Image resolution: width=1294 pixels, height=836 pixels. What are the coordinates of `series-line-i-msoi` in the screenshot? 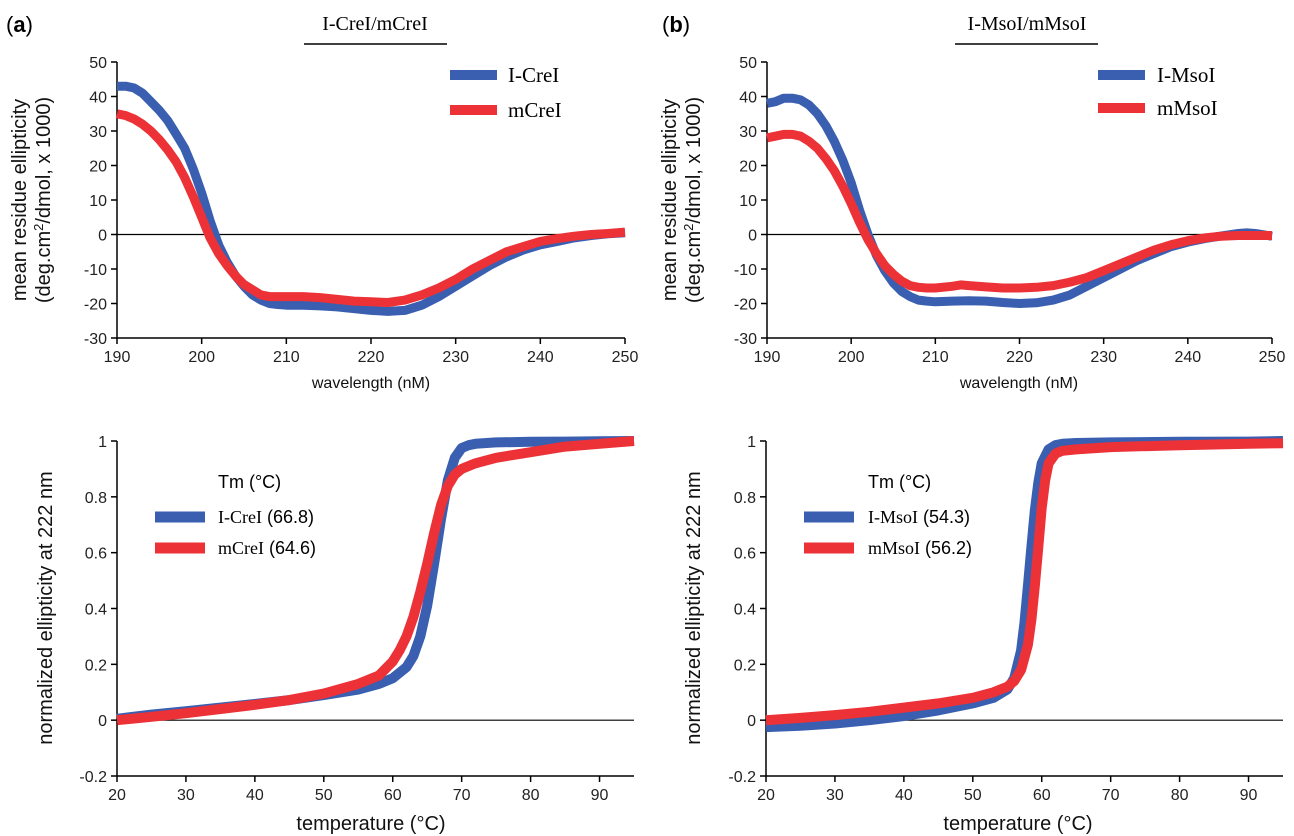 It's located at (1024, 584).